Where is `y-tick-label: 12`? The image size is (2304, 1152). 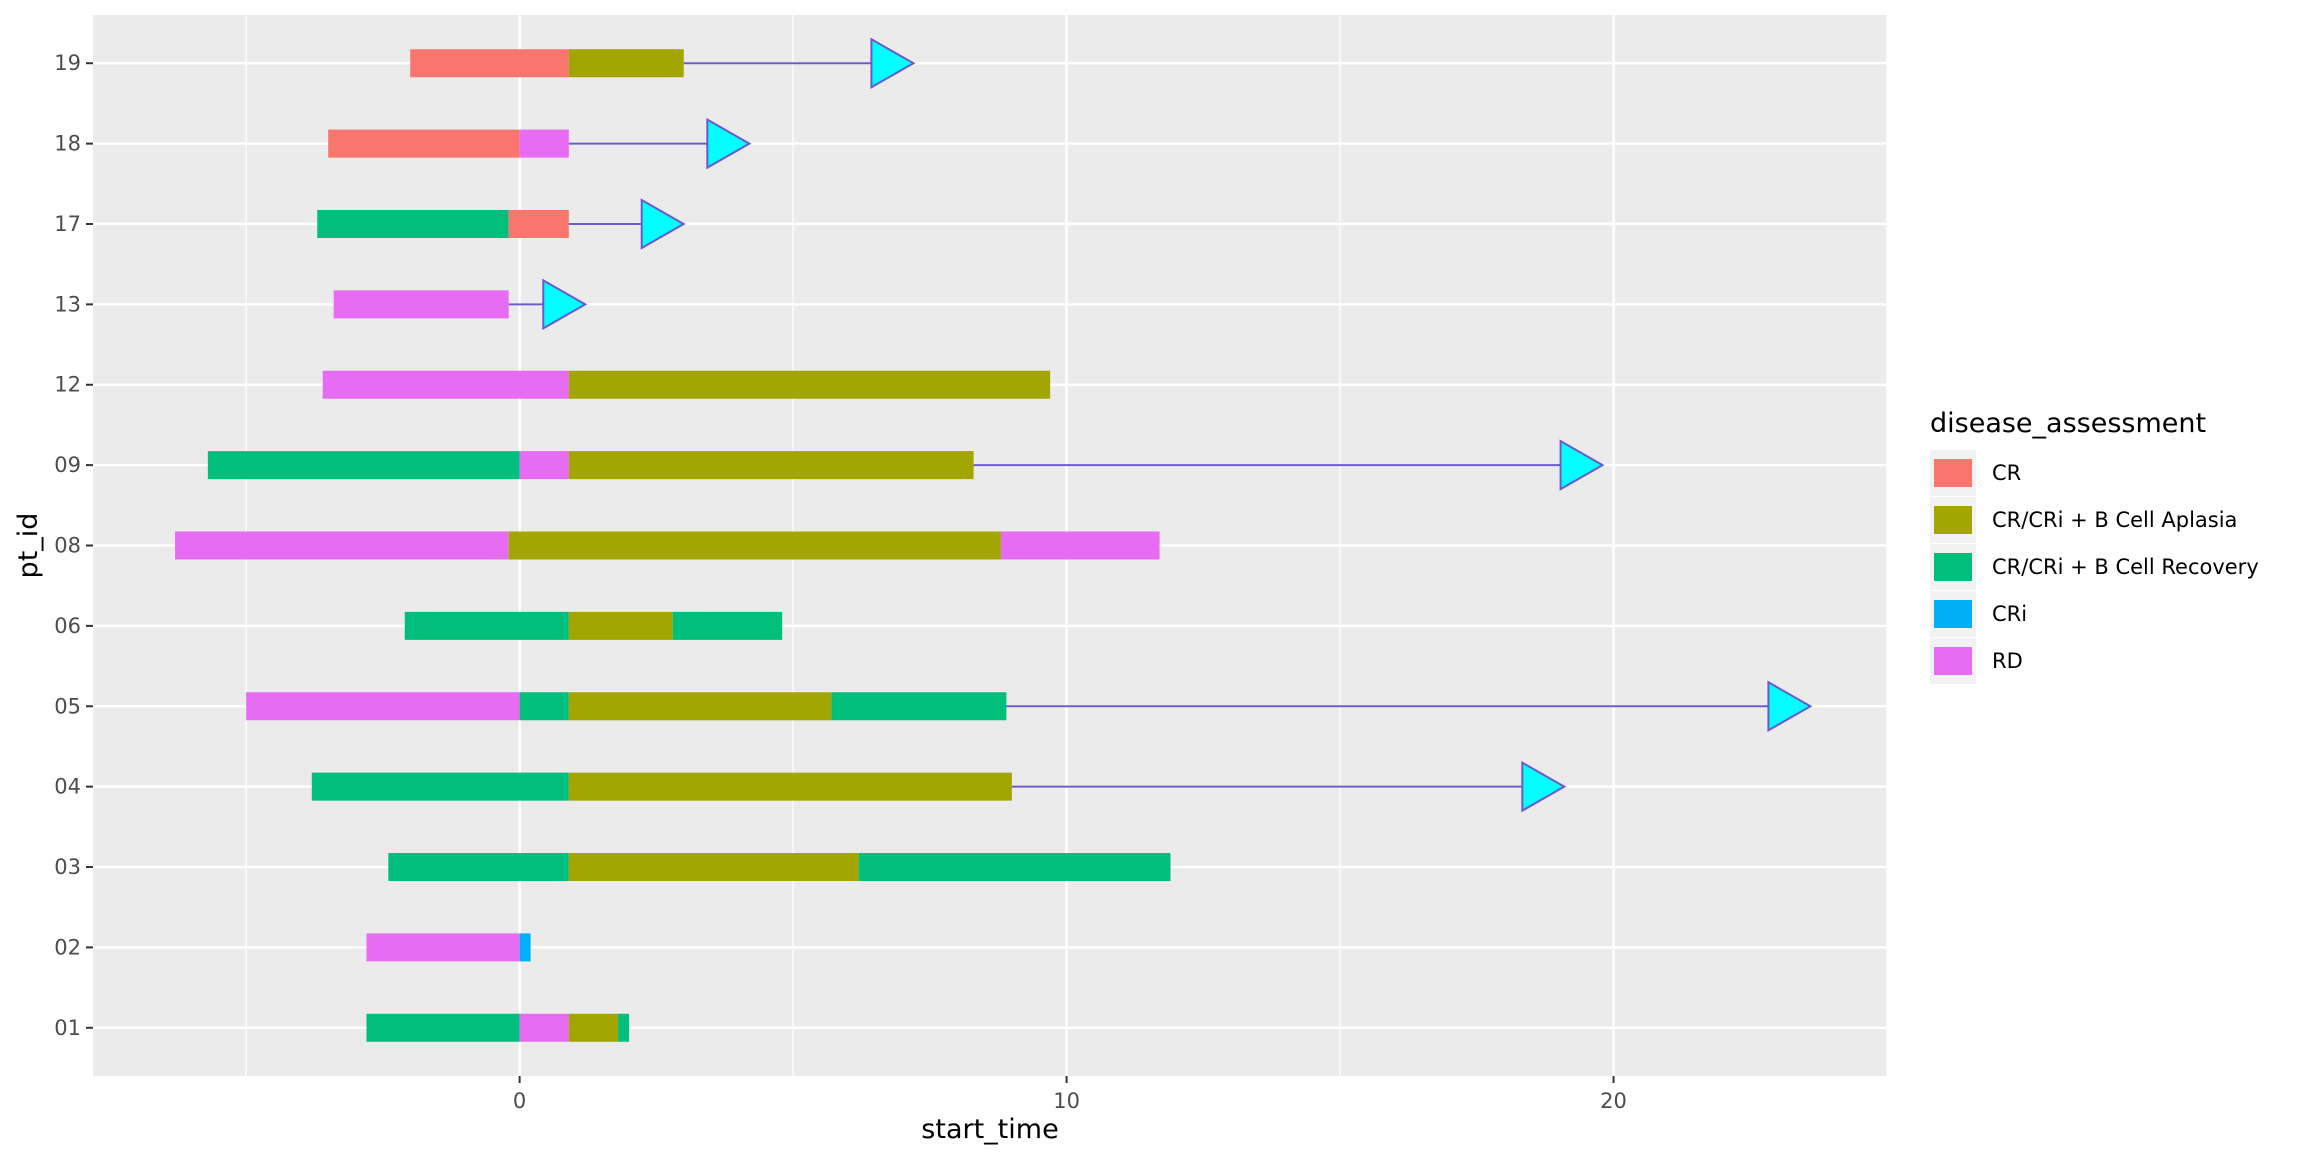
y-tick-label: 12 is located at coordinates (67, 385).